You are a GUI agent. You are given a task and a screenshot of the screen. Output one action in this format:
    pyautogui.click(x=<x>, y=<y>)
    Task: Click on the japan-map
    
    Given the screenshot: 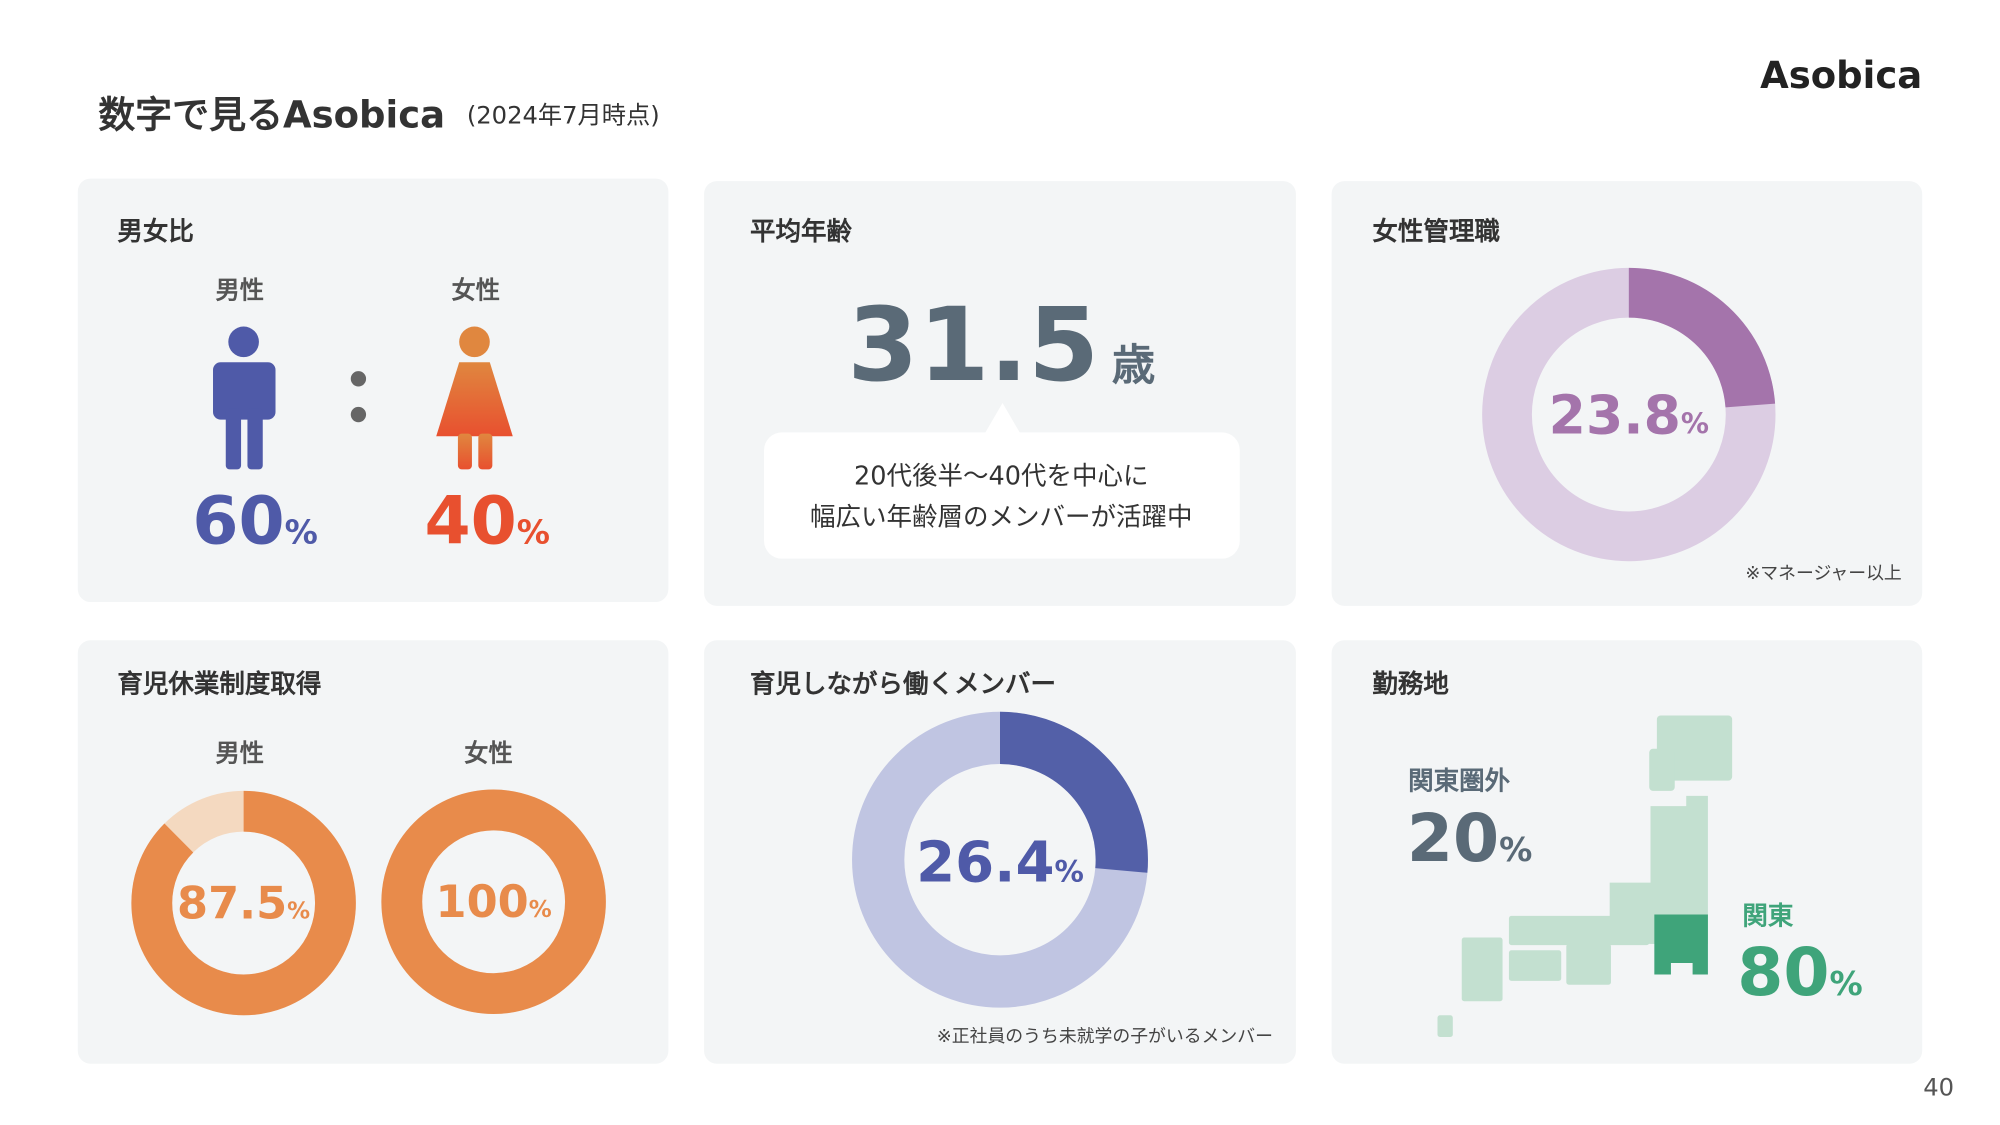 What is the action you would take?
    pyautogui.click(x=1585, y=876)
    